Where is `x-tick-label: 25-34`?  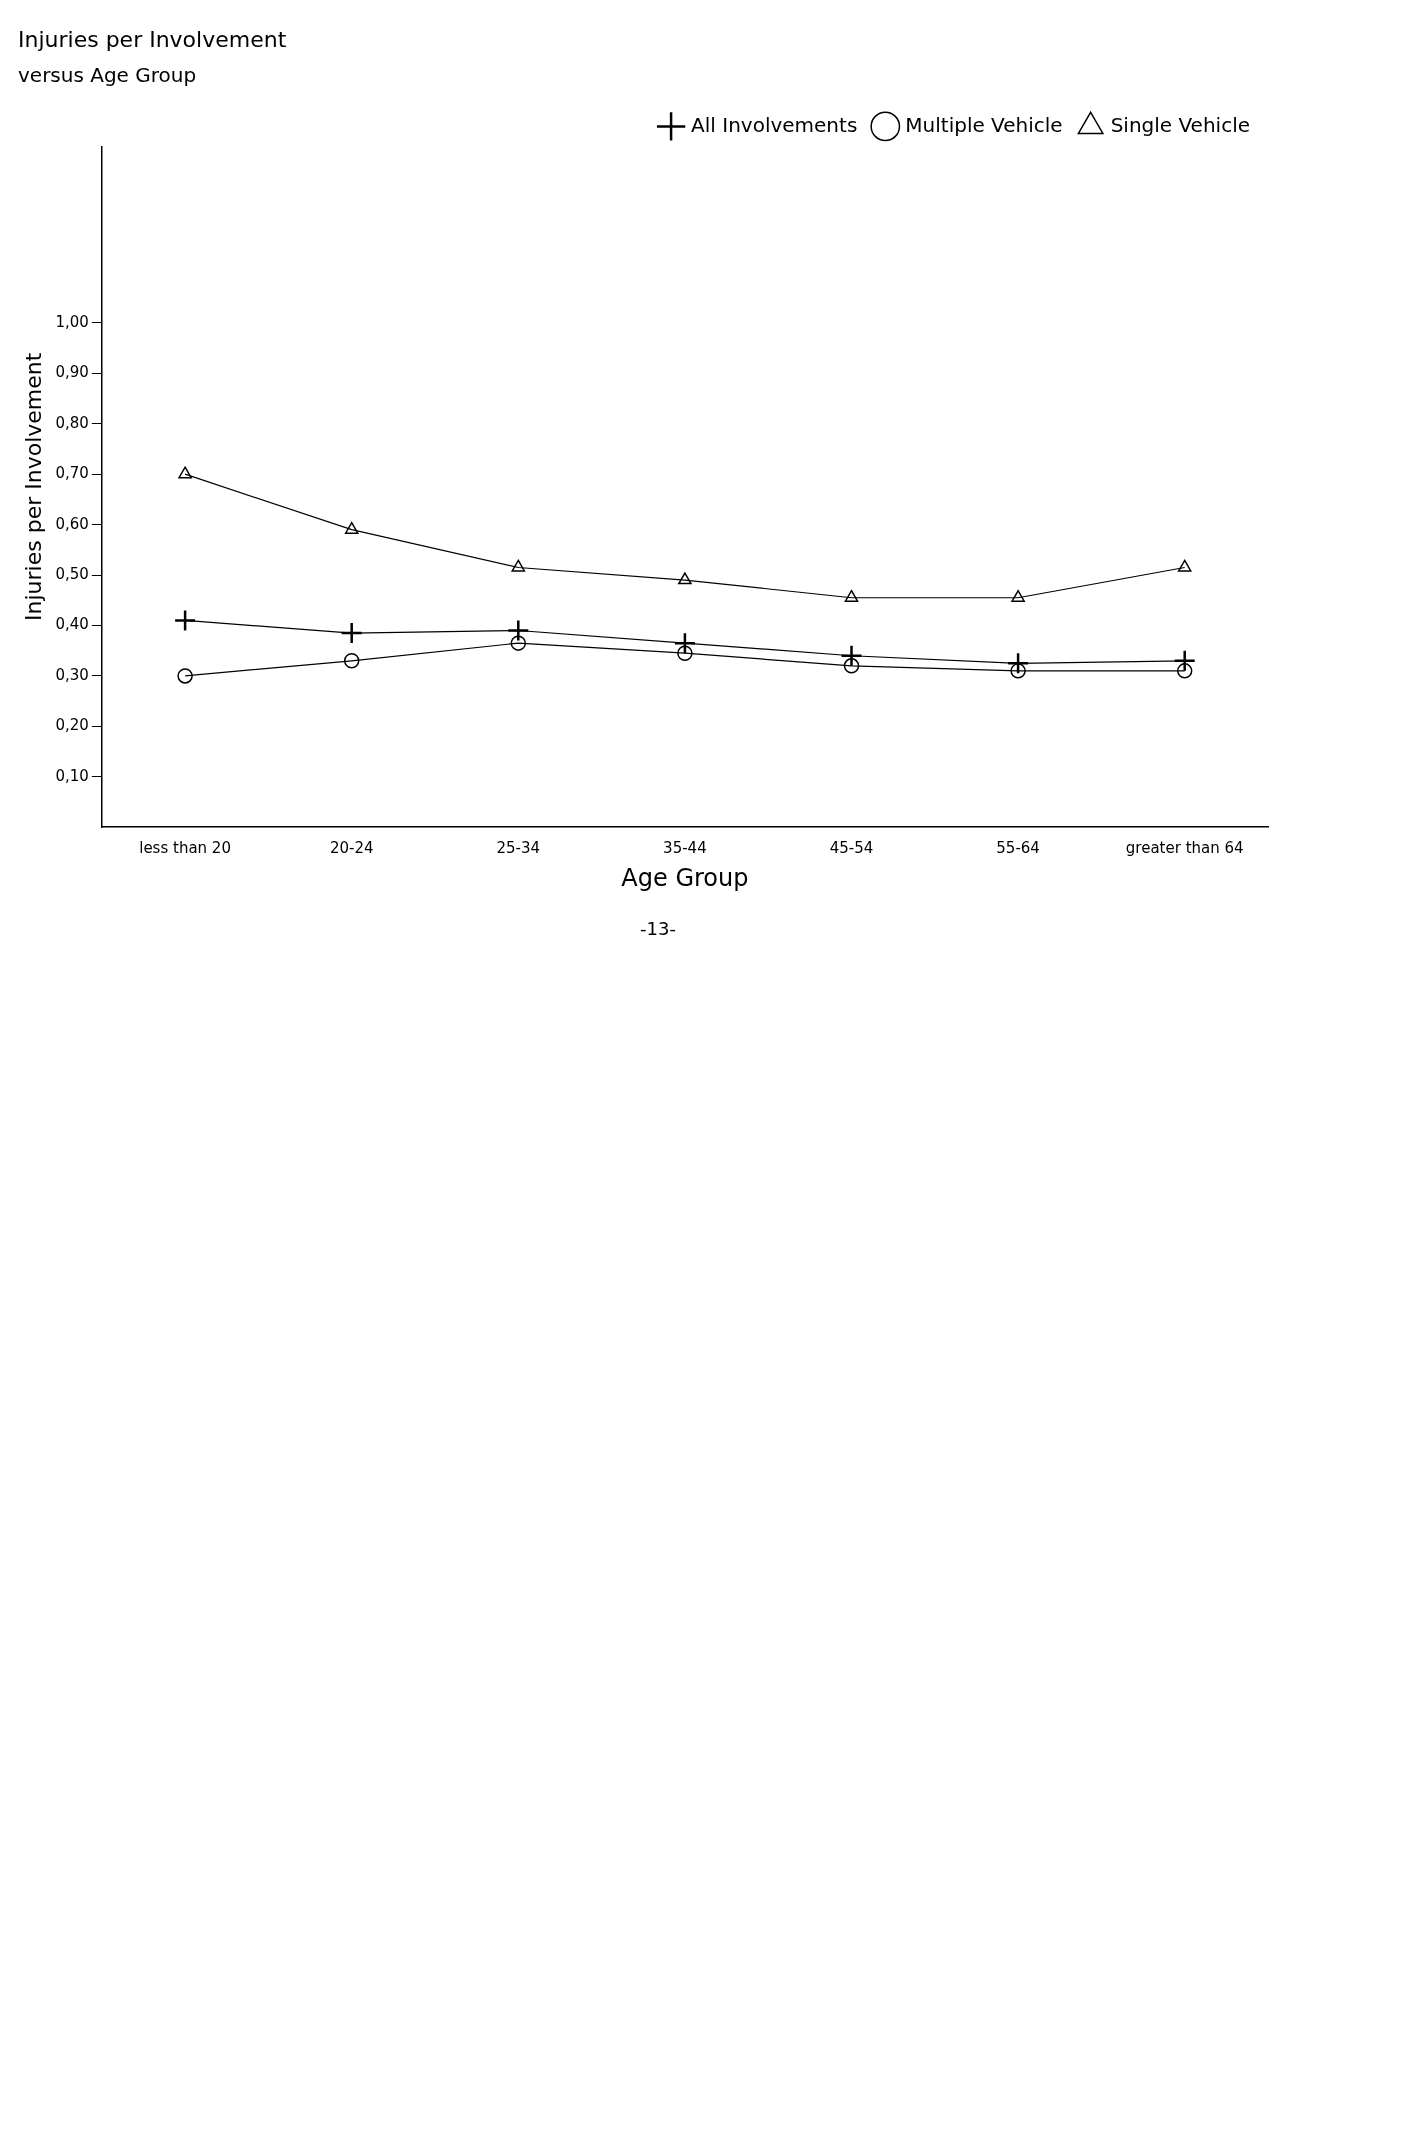
x-tick-label: 25-34 is located at coordinates (518, 848).